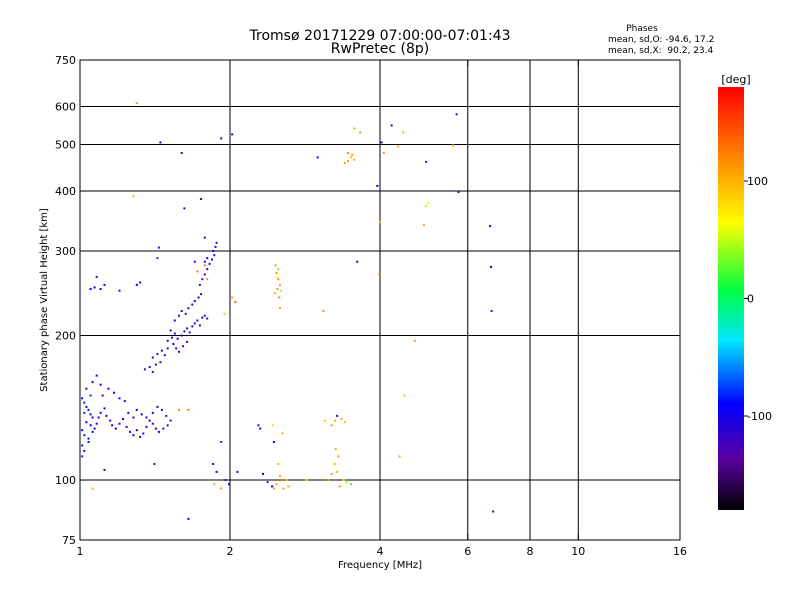  What do you see at coordinates (661, 51) in the screenshot?
I see `phases-mean-x: mean, sd,X: 90.2, 23.4` at bounding box center [661, 51].